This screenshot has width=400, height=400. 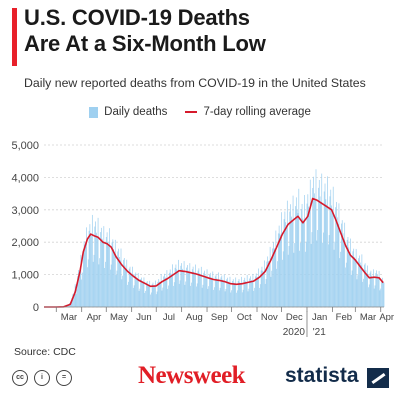 I want to click on y-tick-label: 3,000, so click(x=25, y=211).